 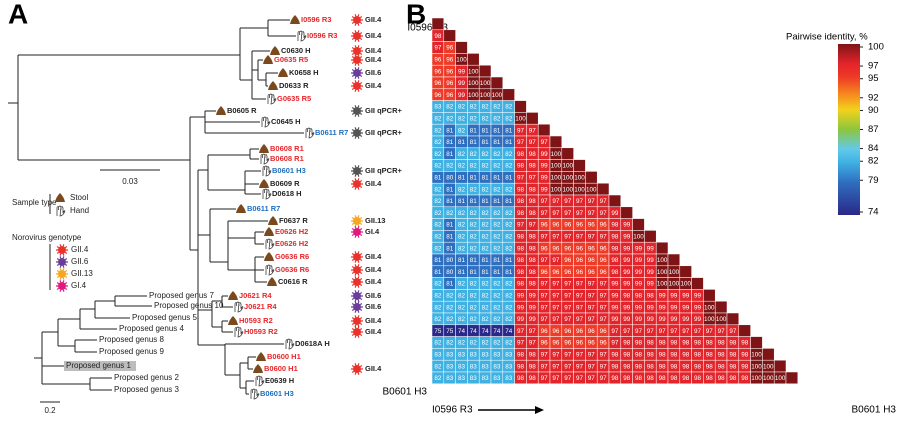 What do you see at coordinates (131, 351) in the screenshot?
I see `inset-label: Proposed genus 9` at bounding box center [131, 351].